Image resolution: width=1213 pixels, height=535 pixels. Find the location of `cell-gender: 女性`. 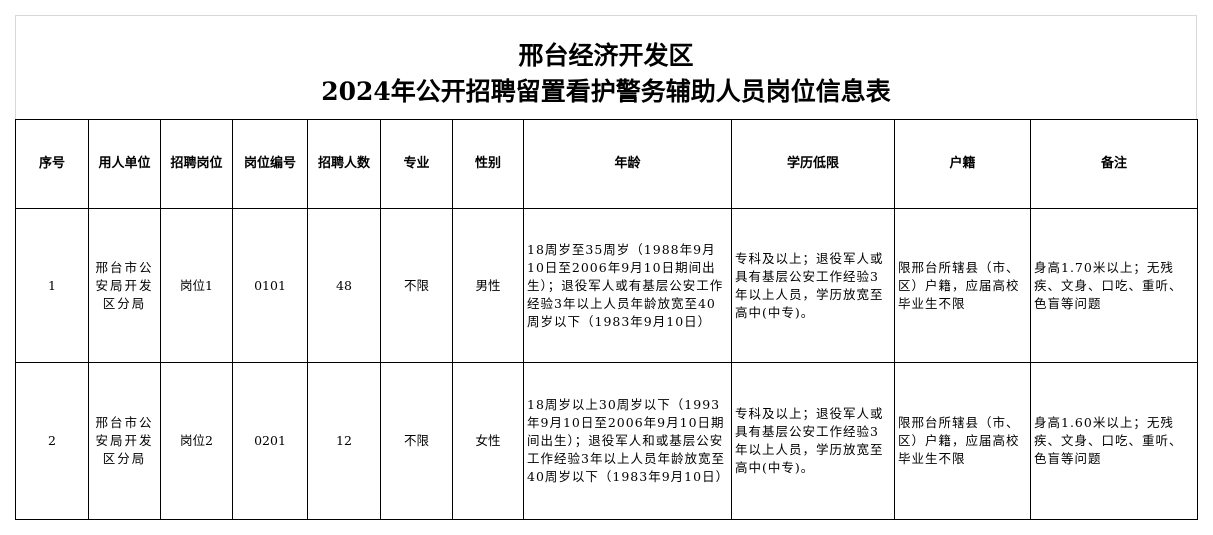

cell-gender: 女性 is located at coordinates (488, 441).